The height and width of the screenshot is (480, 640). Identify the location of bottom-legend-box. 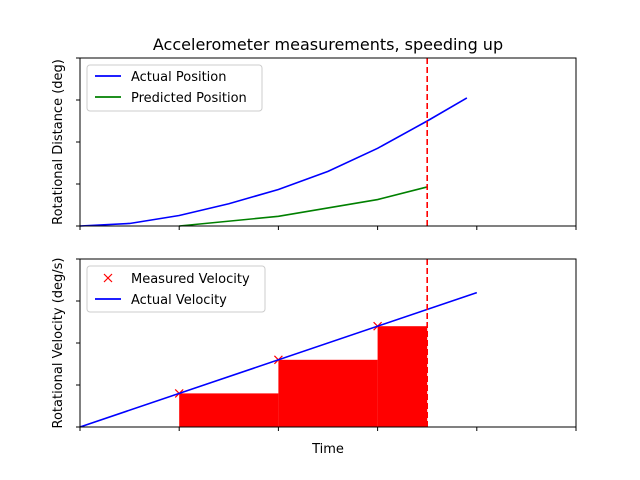
(176, 289).